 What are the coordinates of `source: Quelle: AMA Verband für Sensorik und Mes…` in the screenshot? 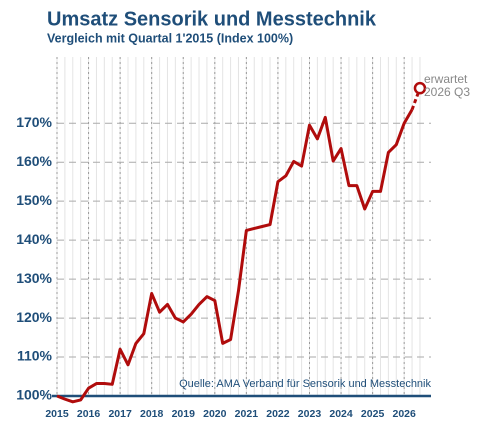 It's located at (305, 384).